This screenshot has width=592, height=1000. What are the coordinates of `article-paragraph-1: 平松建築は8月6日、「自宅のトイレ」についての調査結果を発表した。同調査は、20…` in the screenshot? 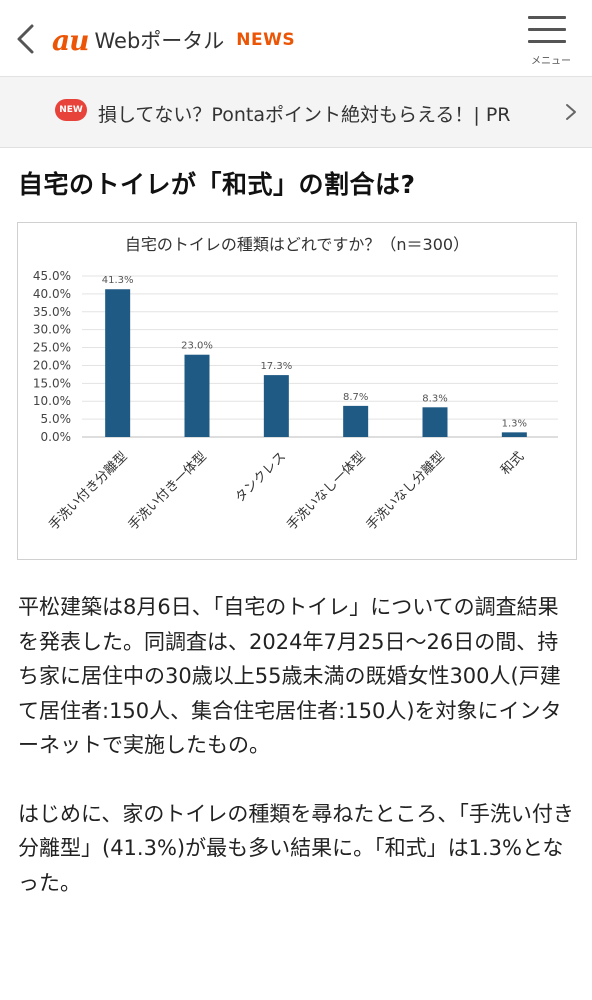 It's located at (290, 676).